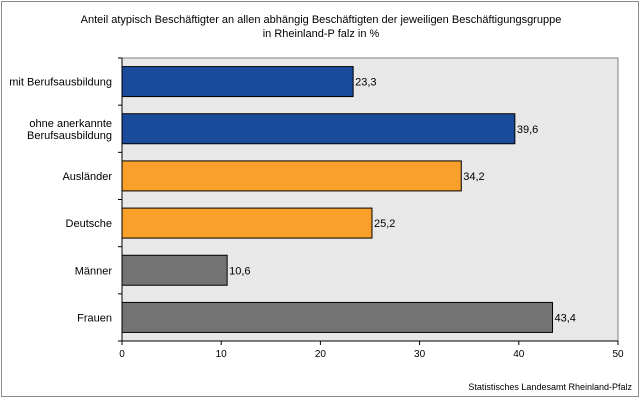 Image resolution: width=642 pixels, height=400 pixels. Describe the element at coordinates (365, 83) in the screenshot. I see `value-label: 23,3` at that location.